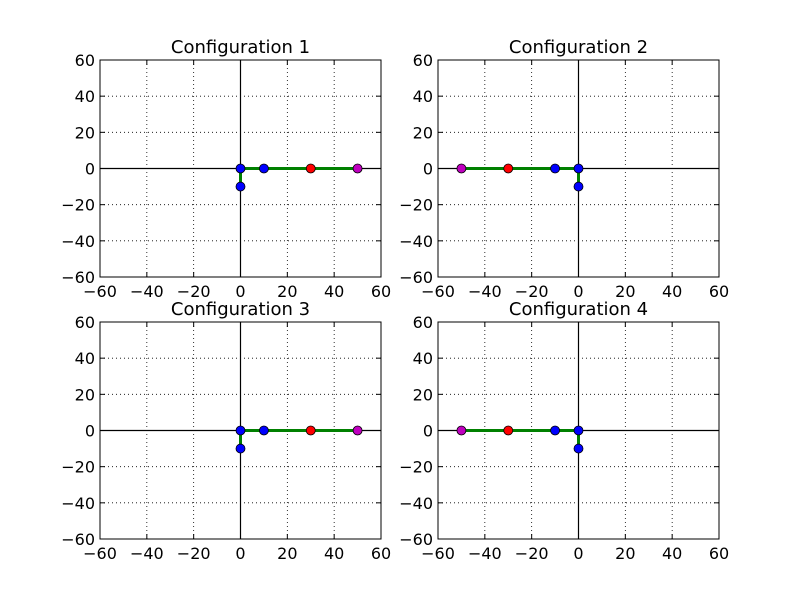  What do you see at coordinates (240, 309) in the screenshot?
I see `subplot-title: Configuration 3` at bounding box center [240, 309].